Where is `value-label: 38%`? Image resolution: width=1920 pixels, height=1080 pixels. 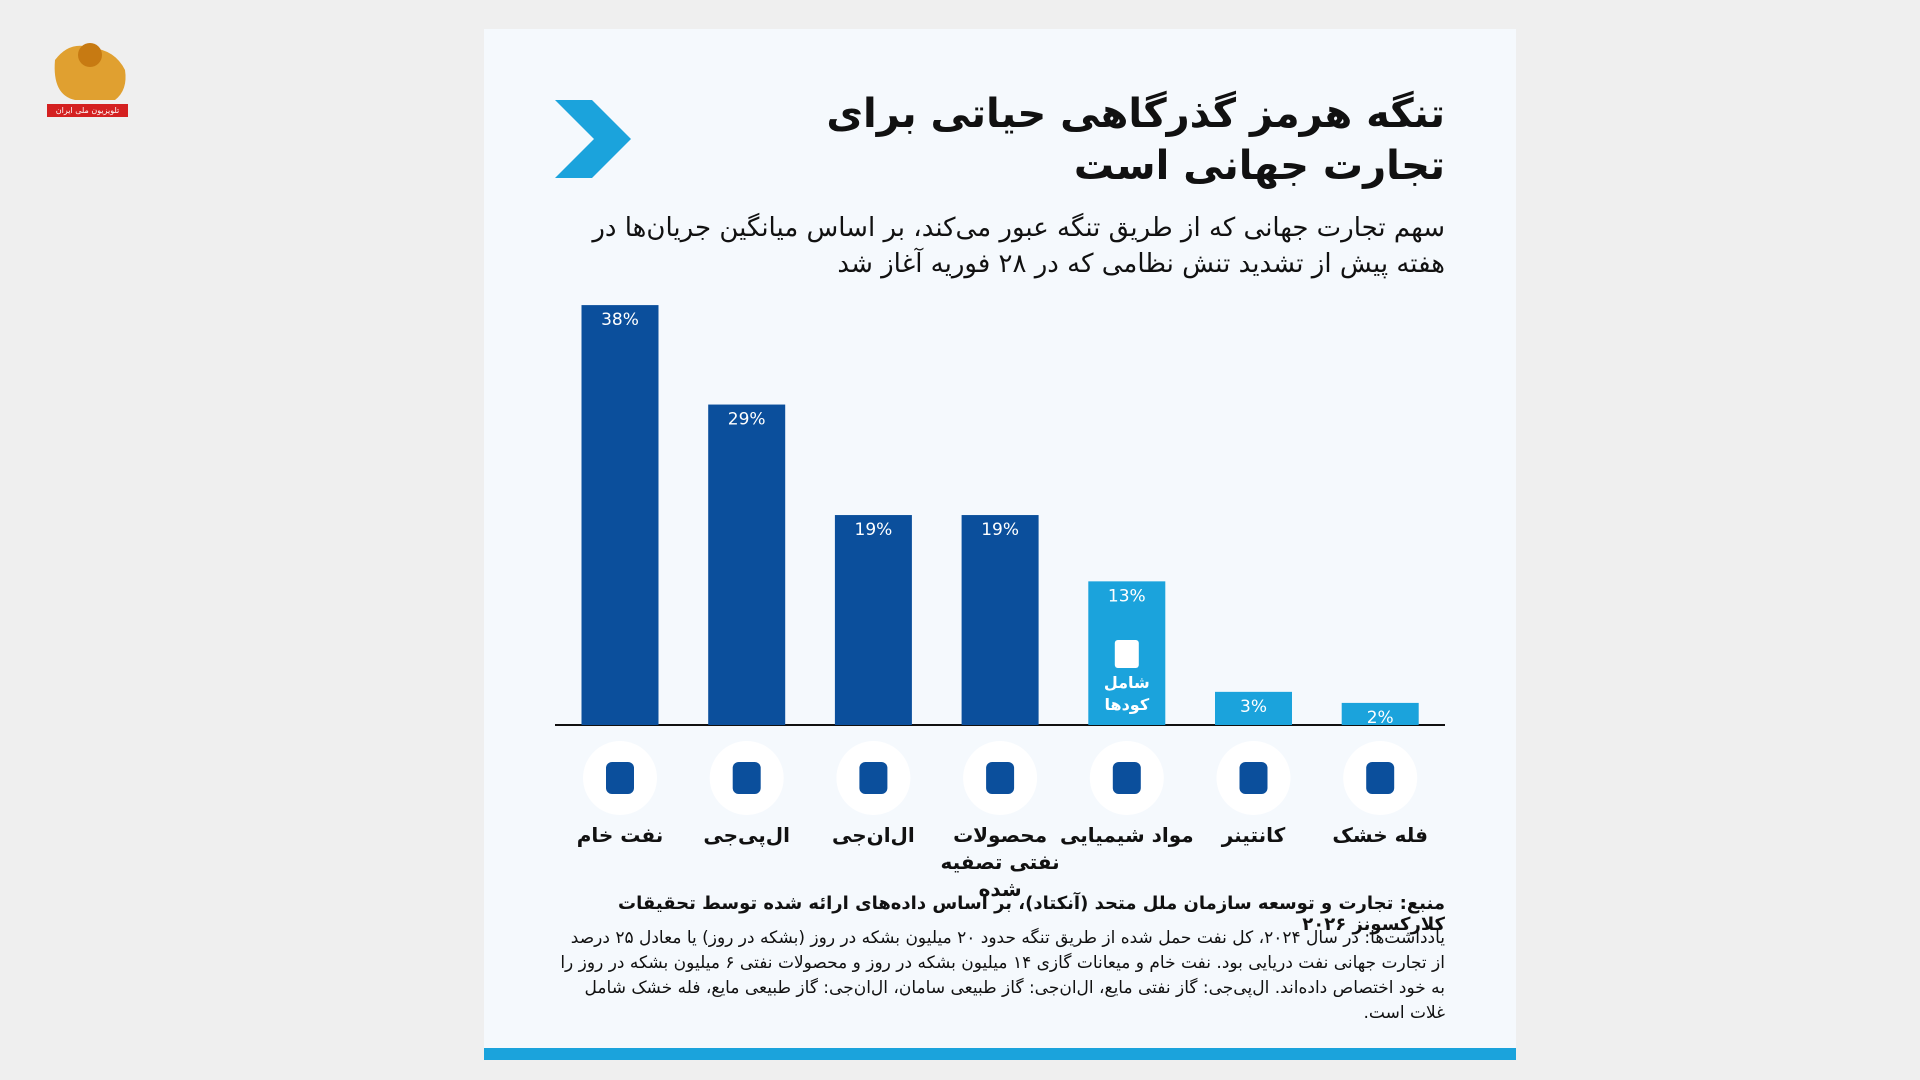 value-label: 38% is located at coordinates (620, 320).